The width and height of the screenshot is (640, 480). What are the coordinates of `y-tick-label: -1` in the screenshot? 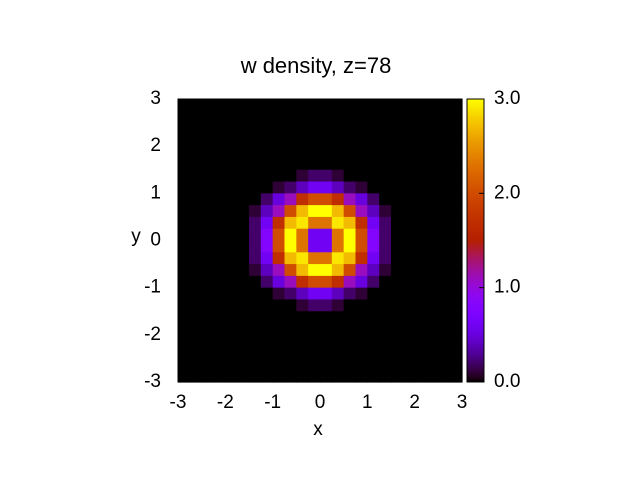 It's located at (152, 287).